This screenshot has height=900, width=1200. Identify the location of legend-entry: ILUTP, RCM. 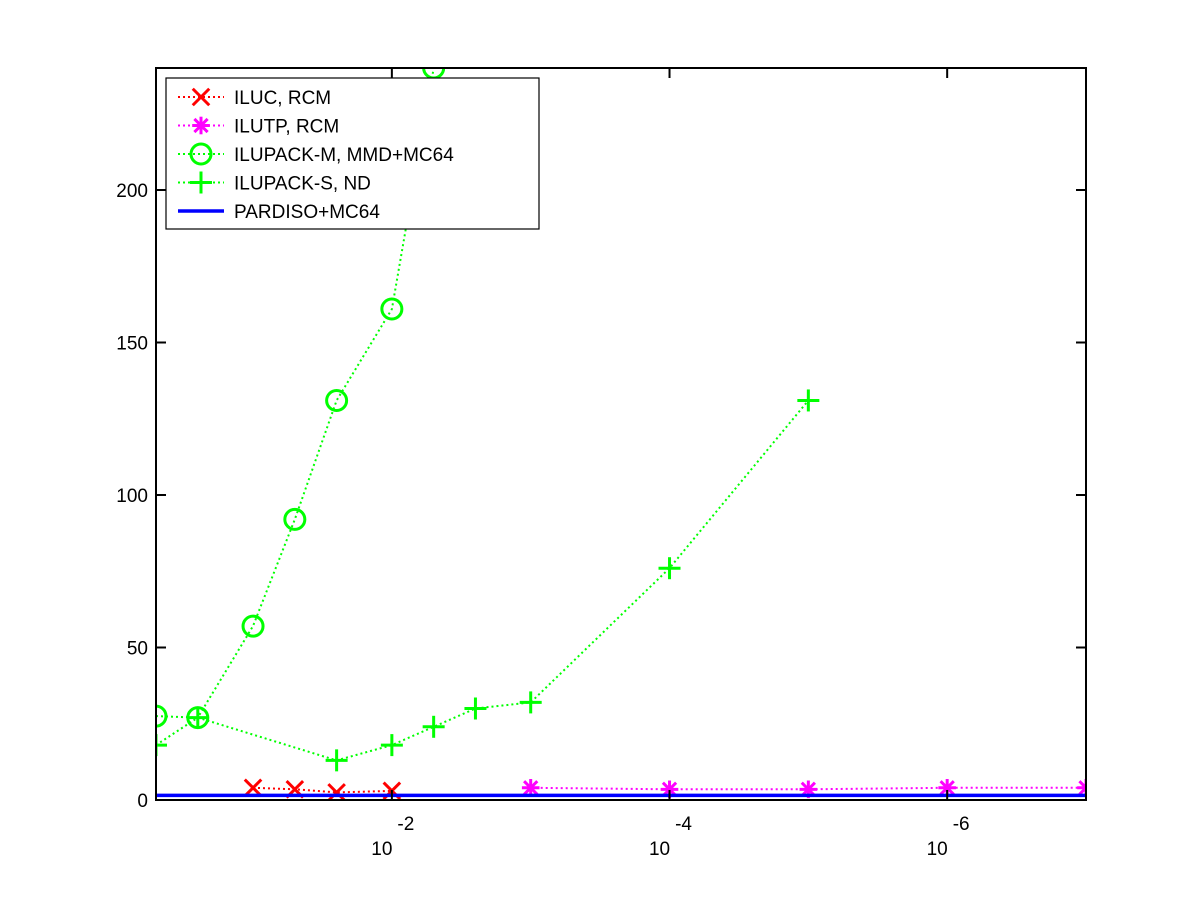
(258, 127).